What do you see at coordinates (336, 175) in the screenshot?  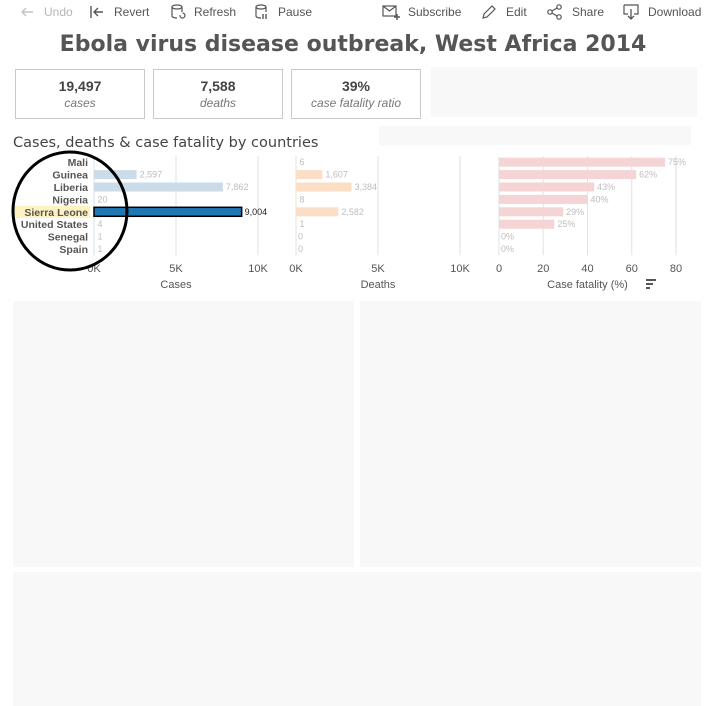 I see `data-label: 1,607` at bounding box center [336, 175].